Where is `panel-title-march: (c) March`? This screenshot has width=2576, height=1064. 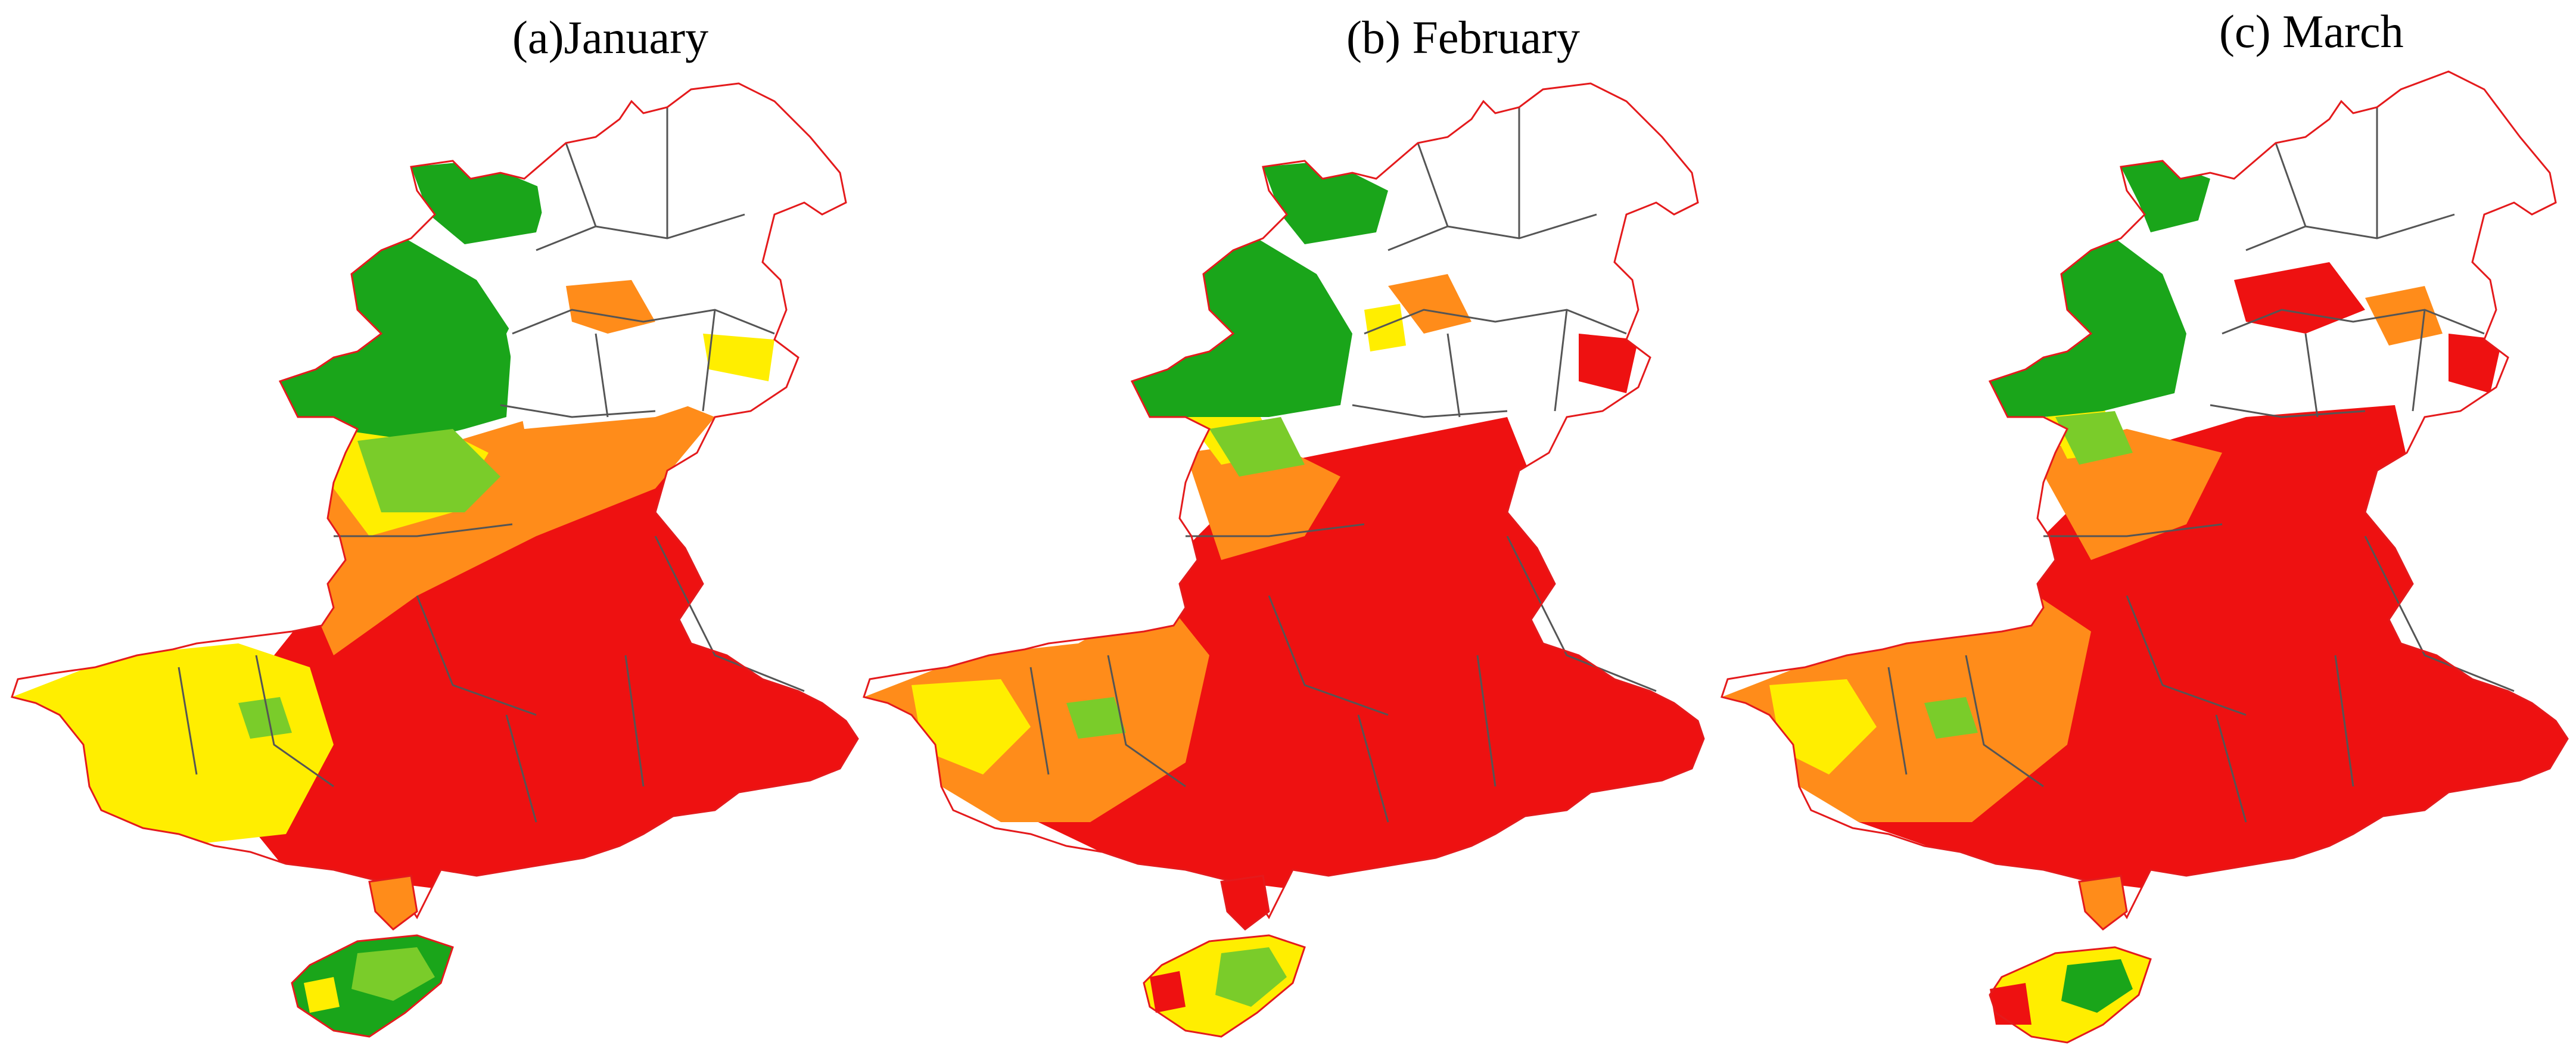 panel-title-march: (c) March is located at coordinates (2311, 31).